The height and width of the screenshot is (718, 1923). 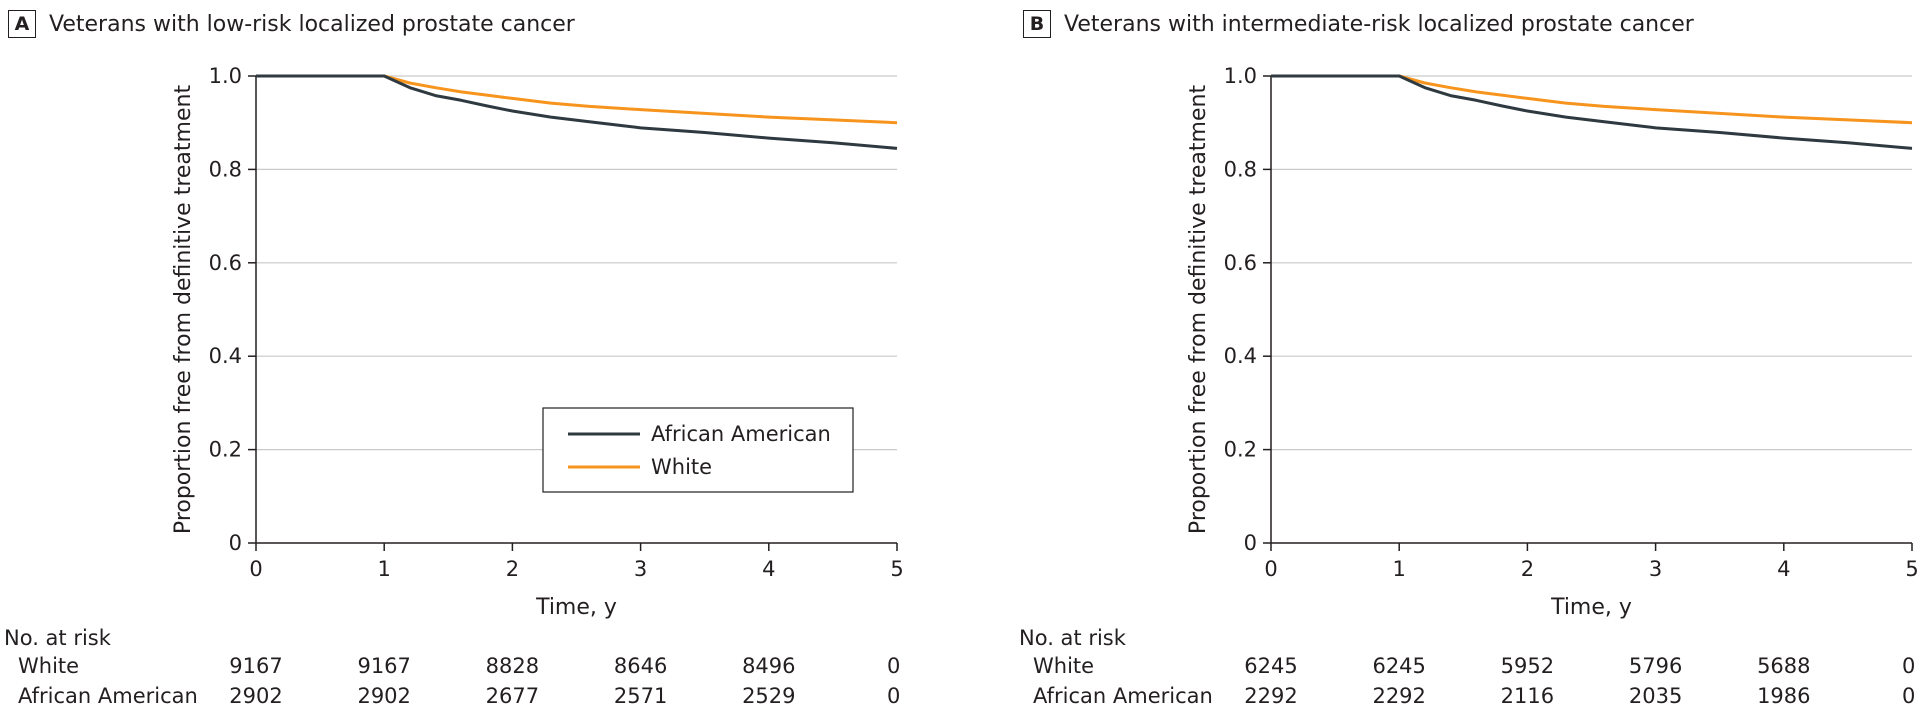 What do you see at coordinates (1784, 666) in the screenshot?
I see `risk-value: 5688` at bounding box center [1784, 666].